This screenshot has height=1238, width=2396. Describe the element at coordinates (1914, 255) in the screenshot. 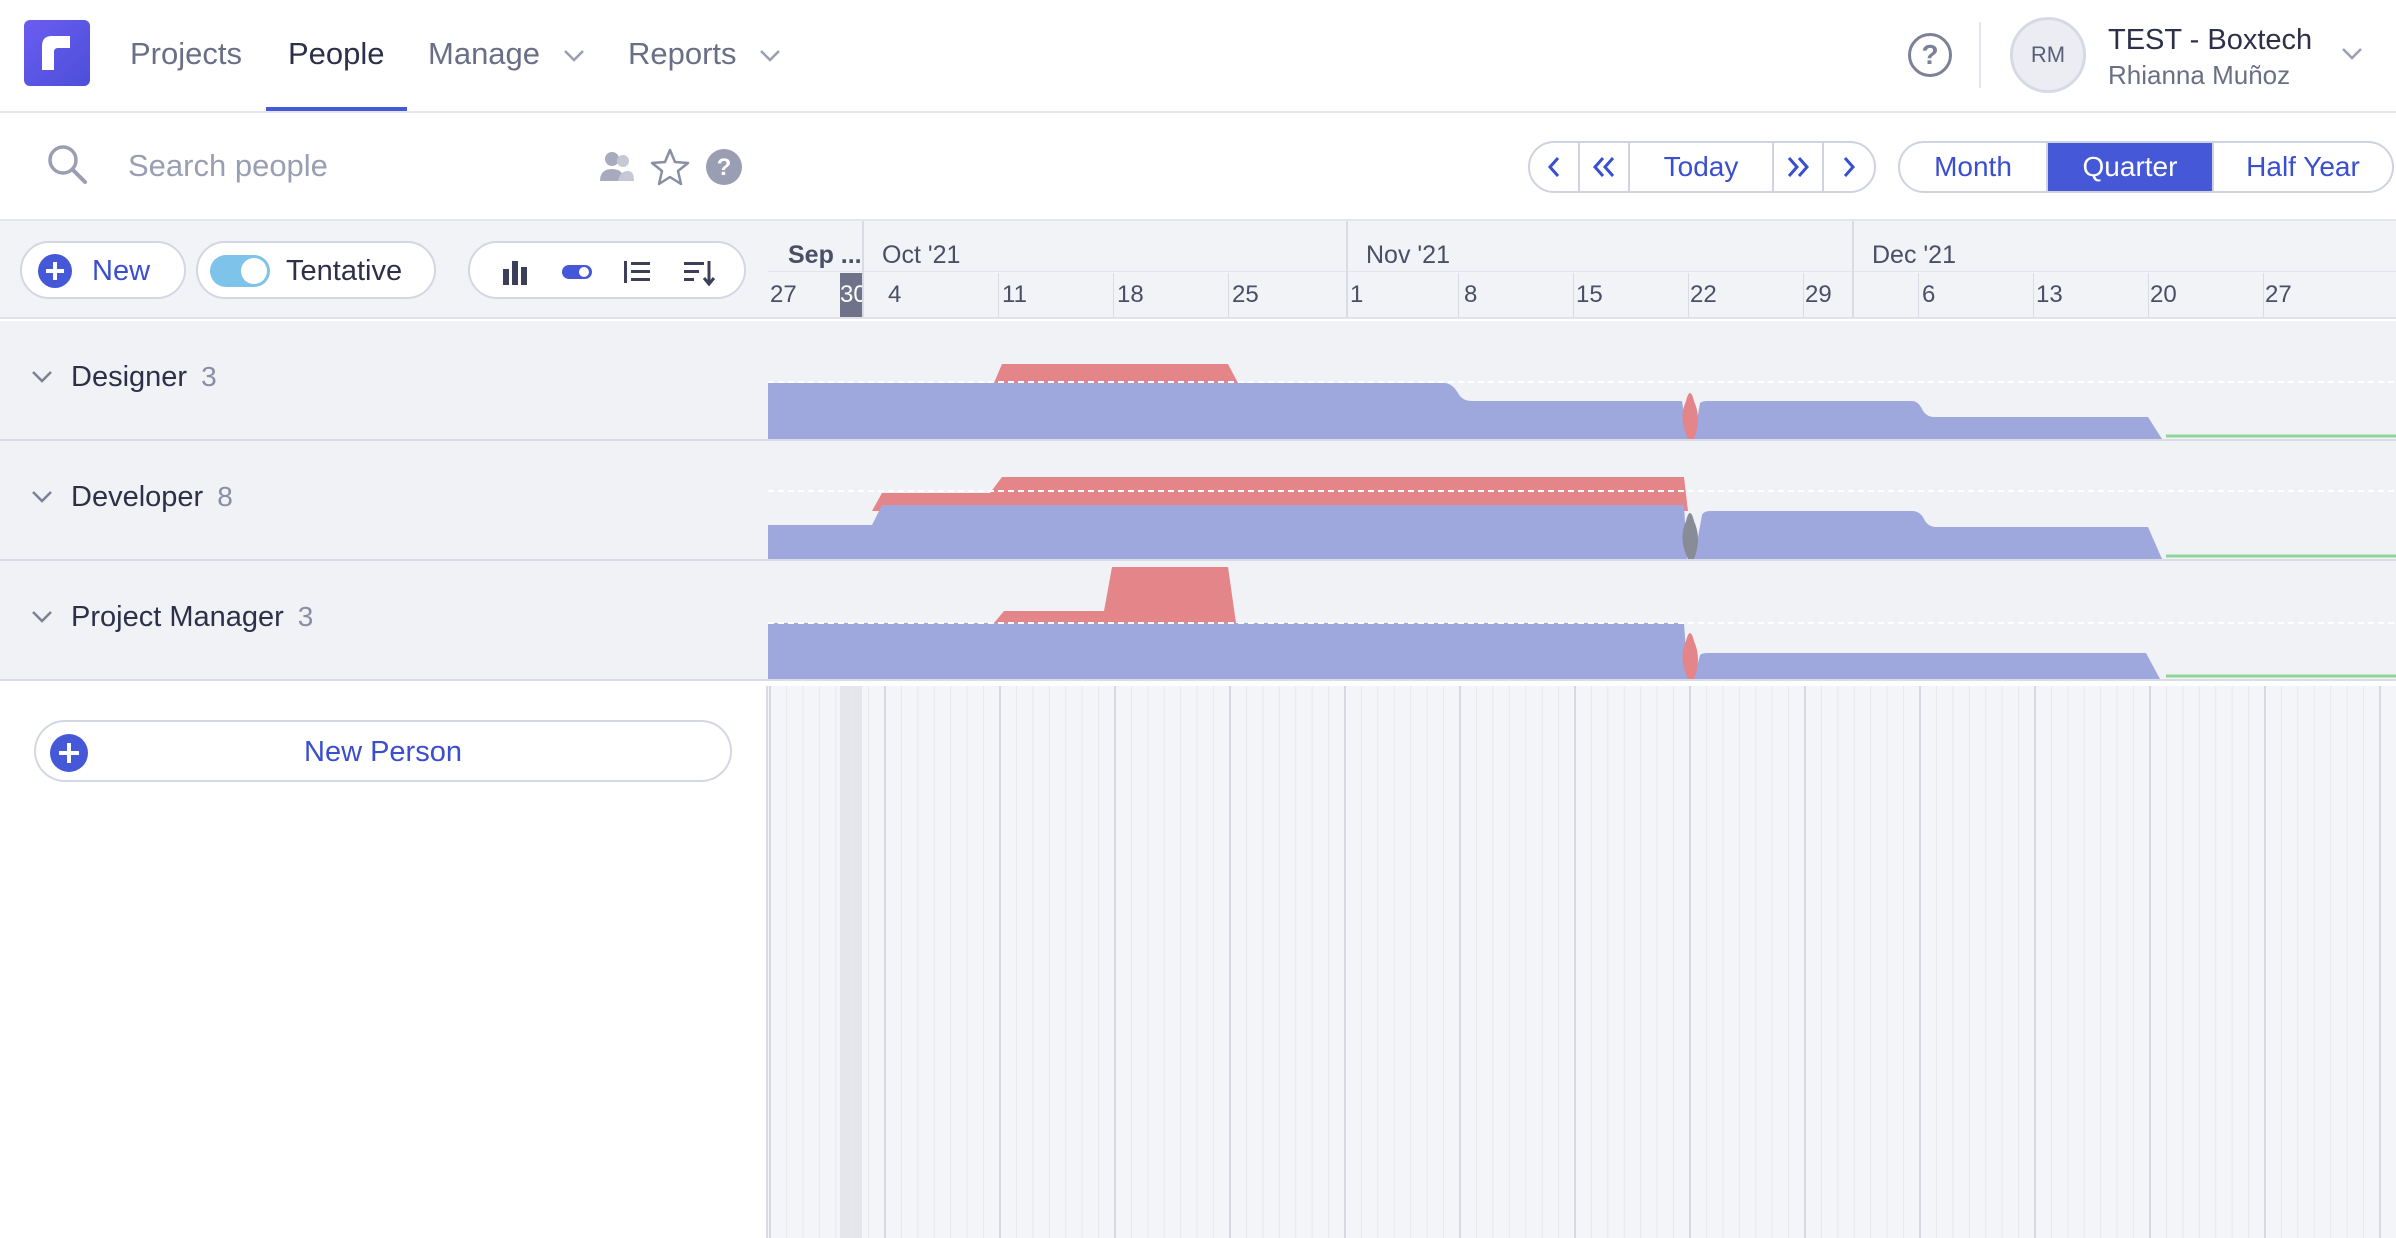

I see `month-label: Dec '21` at that location.